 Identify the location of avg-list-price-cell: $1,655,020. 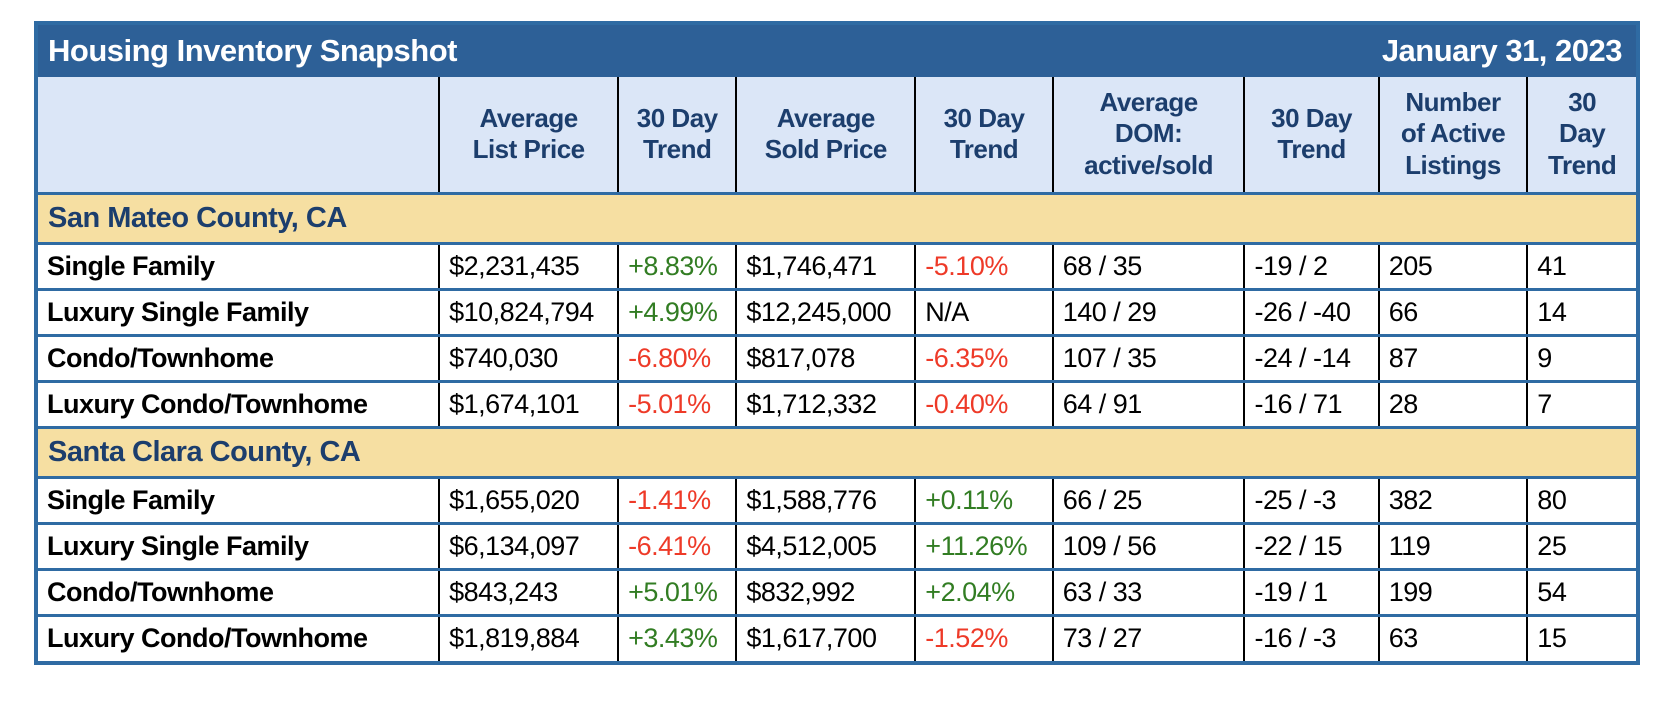
(528, 499).